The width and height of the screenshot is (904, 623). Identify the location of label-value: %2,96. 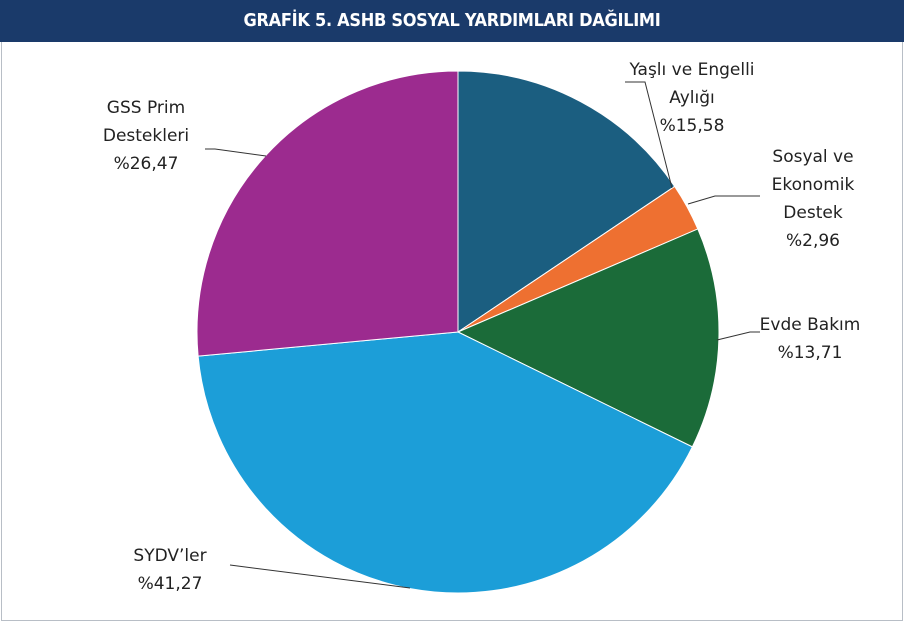
(812, 241).